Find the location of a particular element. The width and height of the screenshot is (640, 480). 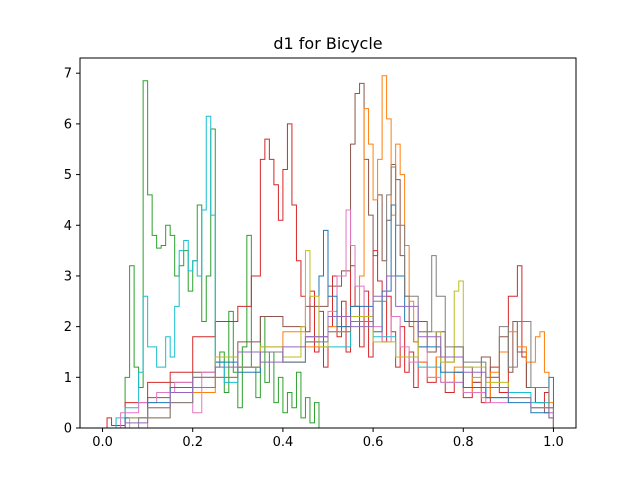

x-tick-label: 0.4 is located at coordinates (283, 442).